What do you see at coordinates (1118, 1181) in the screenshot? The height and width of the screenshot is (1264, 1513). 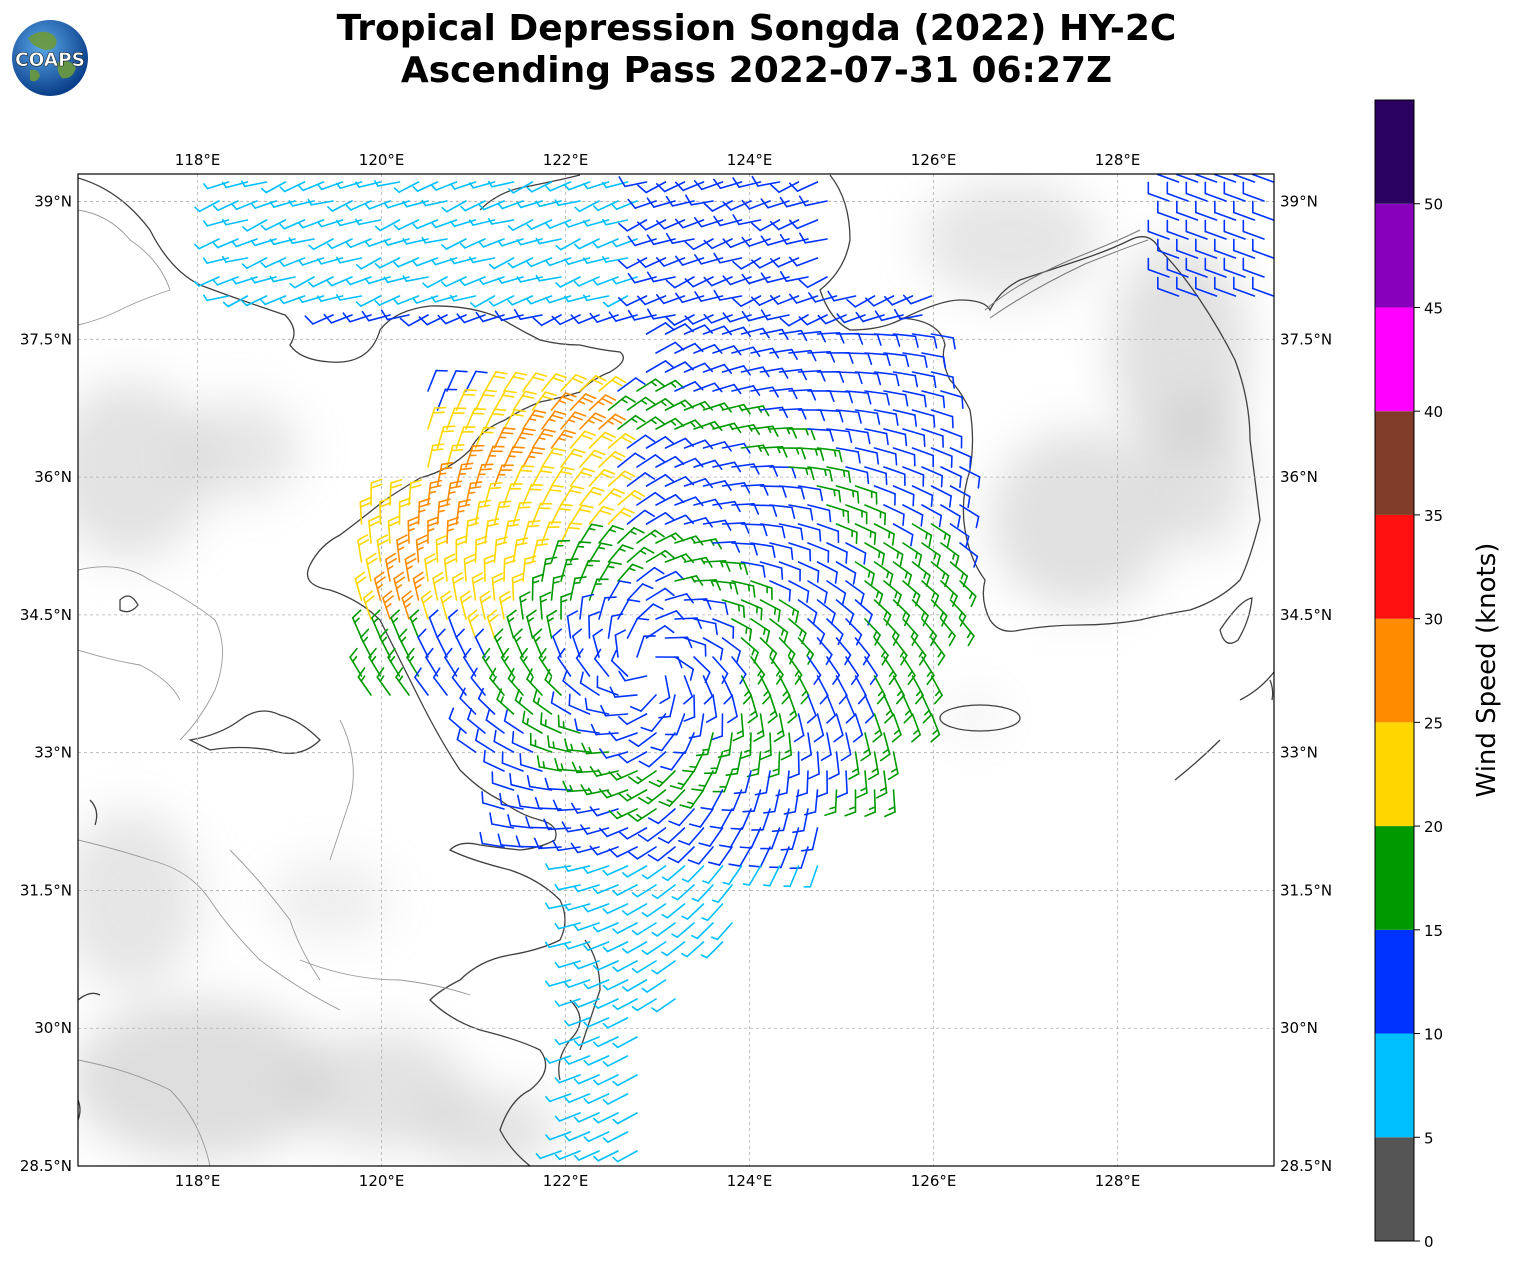 I see `lon-tick-label-bottom: 128°E` at bounding box center [1118, 1181].